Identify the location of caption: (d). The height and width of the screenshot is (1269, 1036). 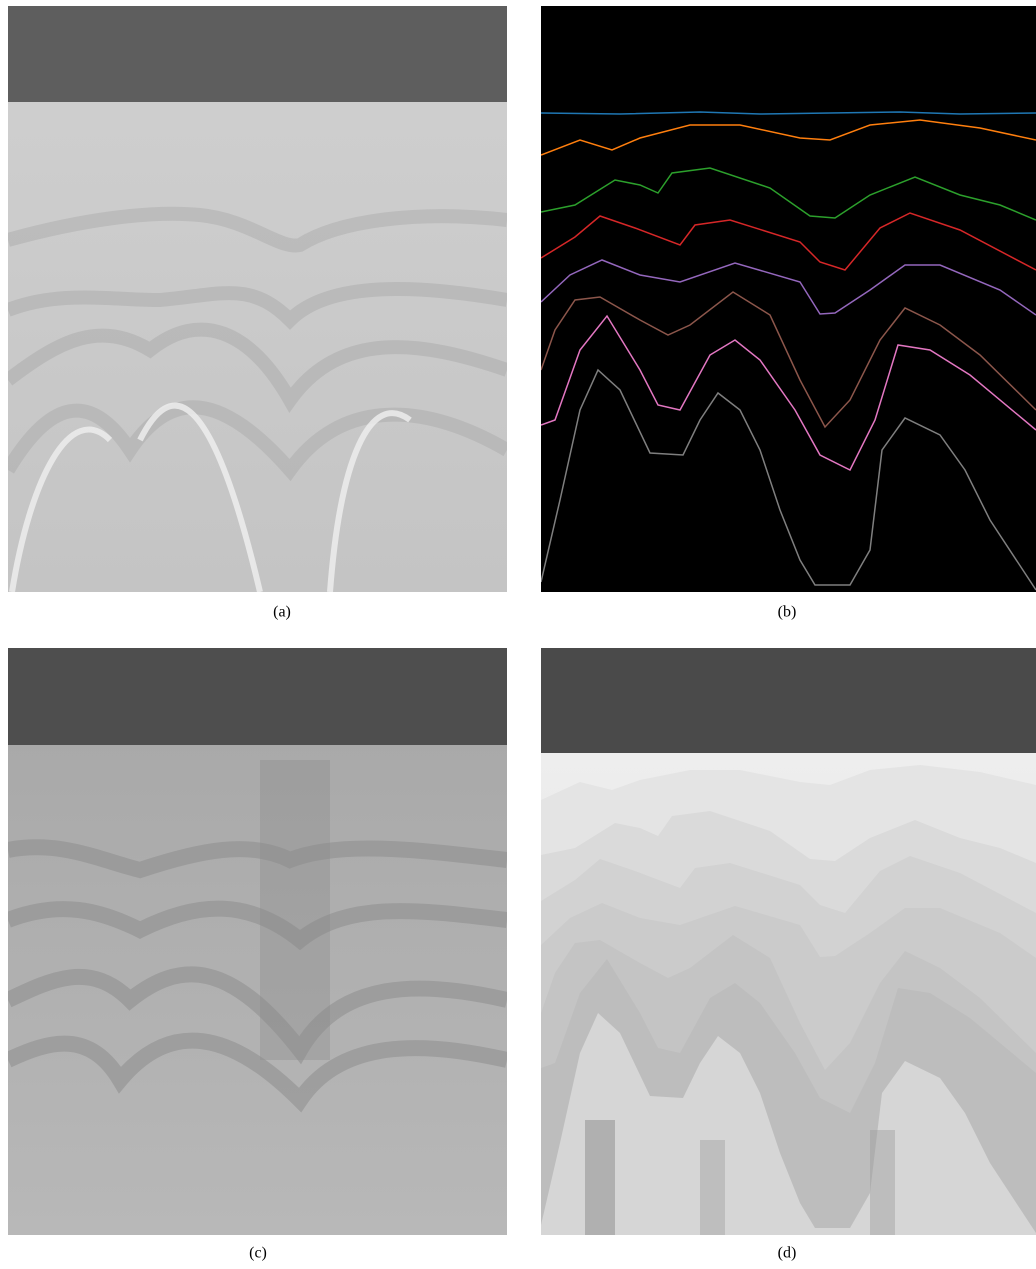
(787, 1253).